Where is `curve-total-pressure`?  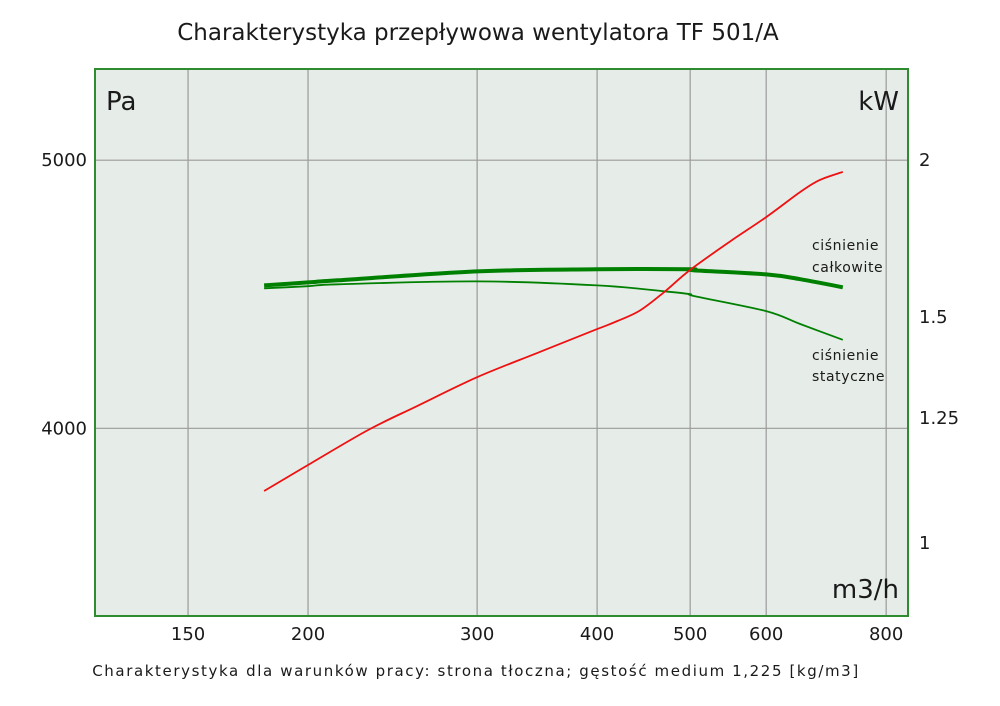 curve-total-pressure is located at coordinates (553, 278).